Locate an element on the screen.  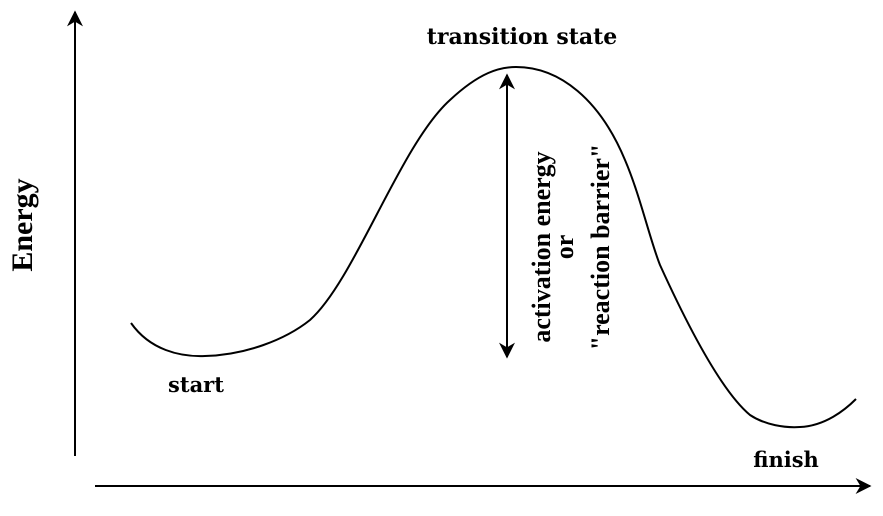
activation-label-line1: activation energy is located at coordinates (541, 246).